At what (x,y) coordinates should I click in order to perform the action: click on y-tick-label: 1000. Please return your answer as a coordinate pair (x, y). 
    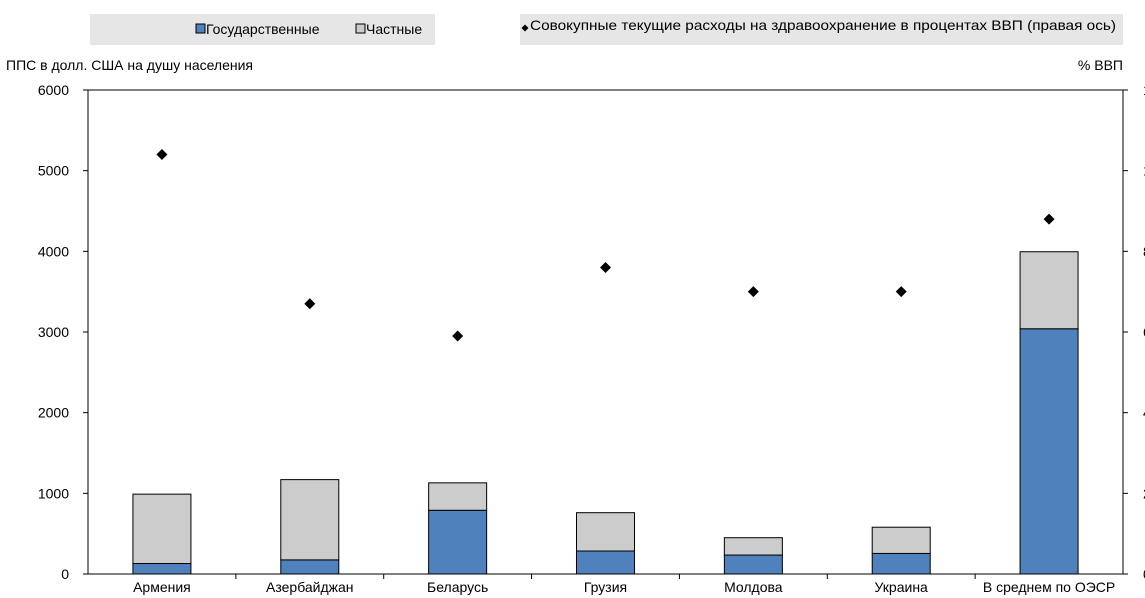
    Looking at the image, I should click on (53, 493).